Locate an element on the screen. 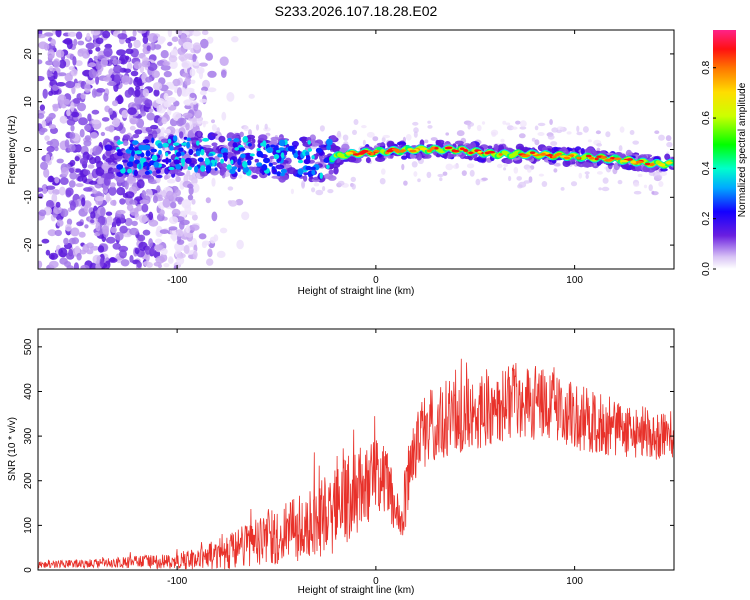 Image resolution: width=750 pixels, height=600 pixels. colorbar-title: Normalized spectral amplitude is located at coordinates (742, 149).